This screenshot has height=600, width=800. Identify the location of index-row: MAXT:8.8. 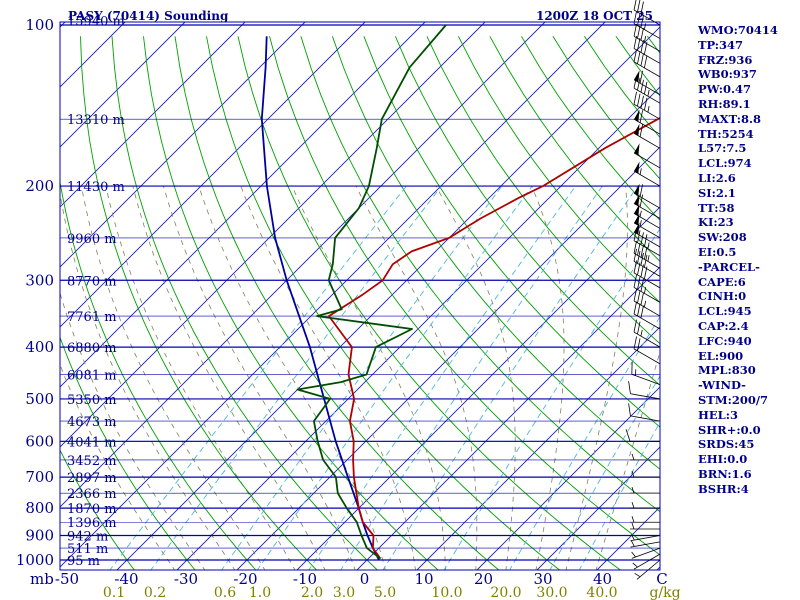
(729, 118).